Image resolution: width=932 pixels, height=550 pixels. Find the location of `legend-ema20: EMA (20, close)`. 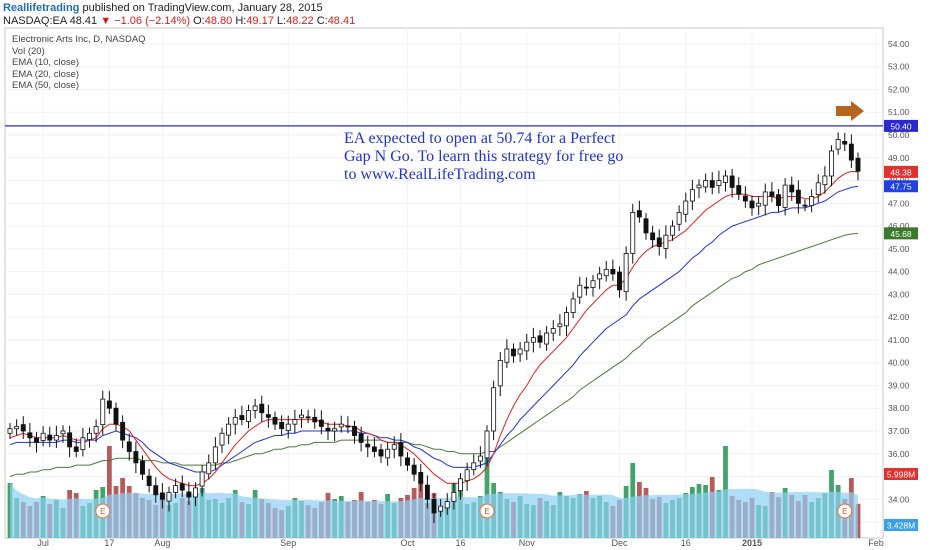

legend-ema20: EMA (20, close) is located at coordinates (46, 74).